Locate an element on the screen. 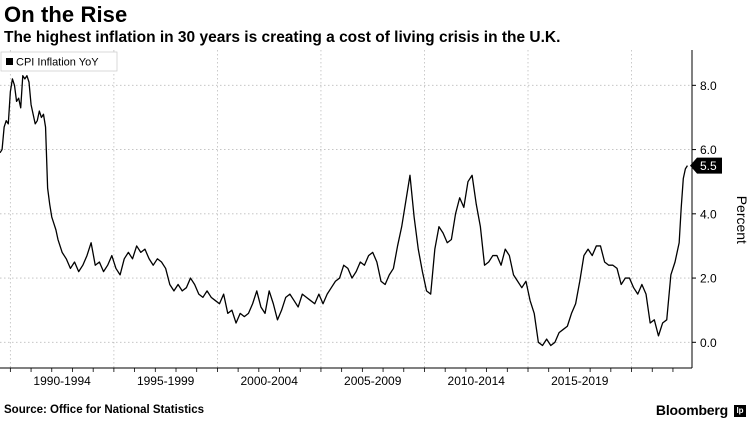 The height and width of the screenshot is (421, 750). last-value-badge: 5.5 is located at coordinates (706, 165).